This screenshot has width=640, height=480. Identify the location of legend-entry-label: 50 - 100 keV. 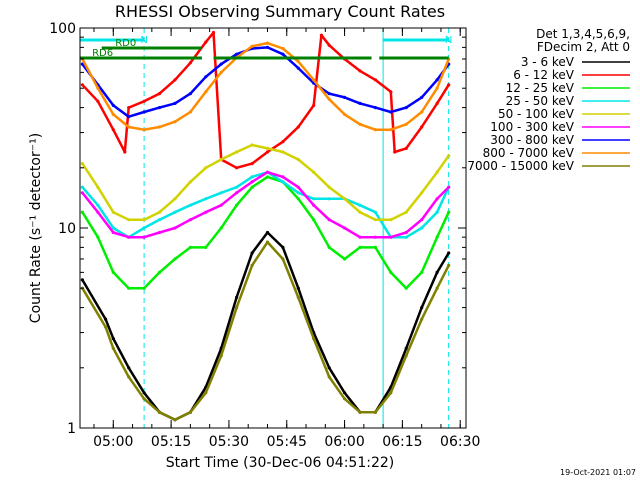
(536, 114).